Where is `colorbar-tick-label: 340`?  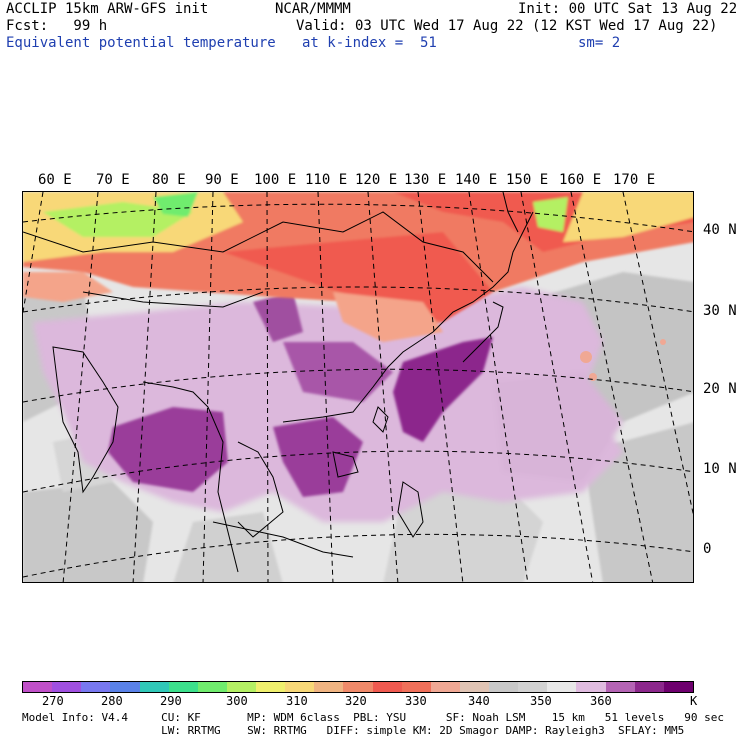 colorbar-tick-label: 340 is located at coordinates (479, 701).